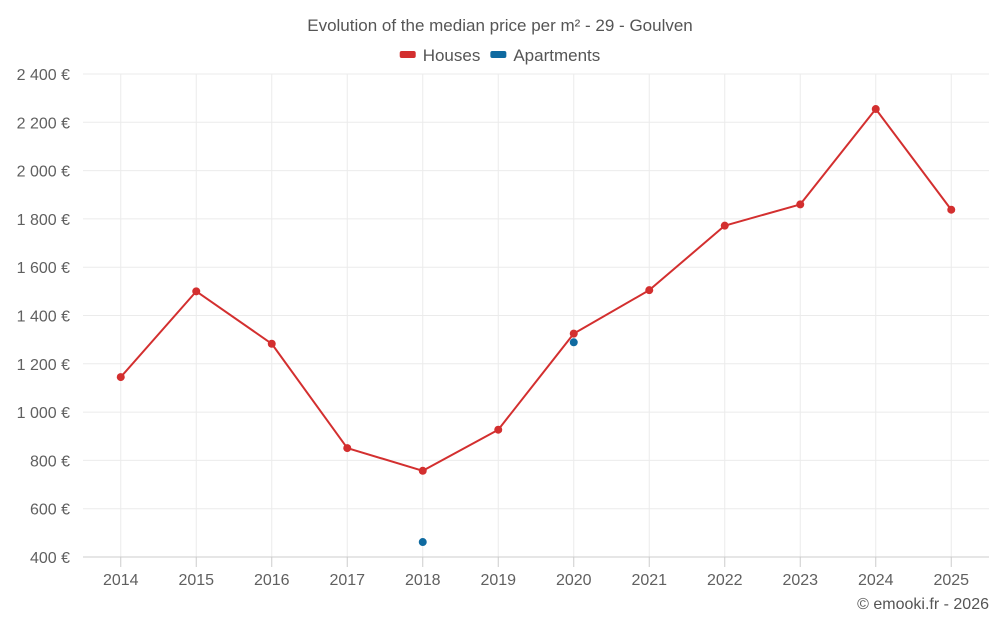  I want to click on y-tick-label: 1 600 €, so click(43, 268).